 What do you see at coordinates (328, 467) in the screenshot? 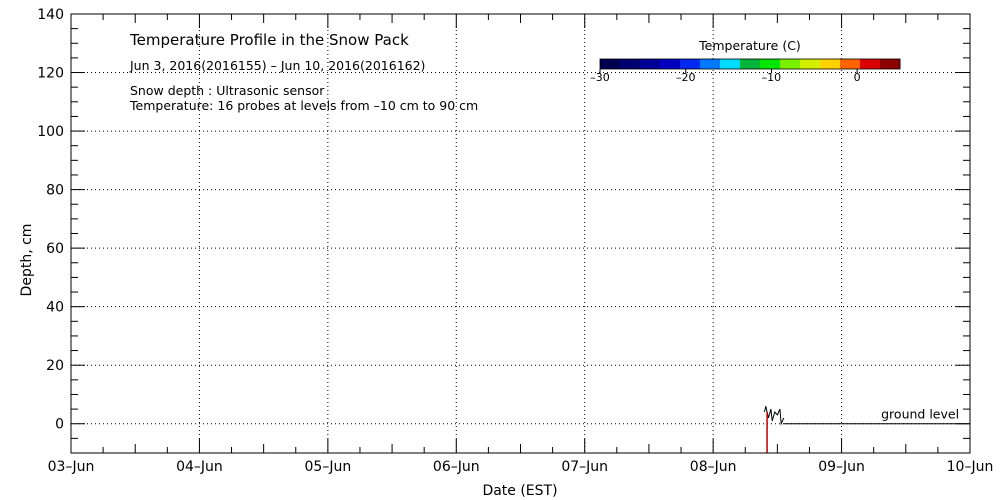
I see `x-tick-label: 05–Jun` at bounding box center [328, 467].